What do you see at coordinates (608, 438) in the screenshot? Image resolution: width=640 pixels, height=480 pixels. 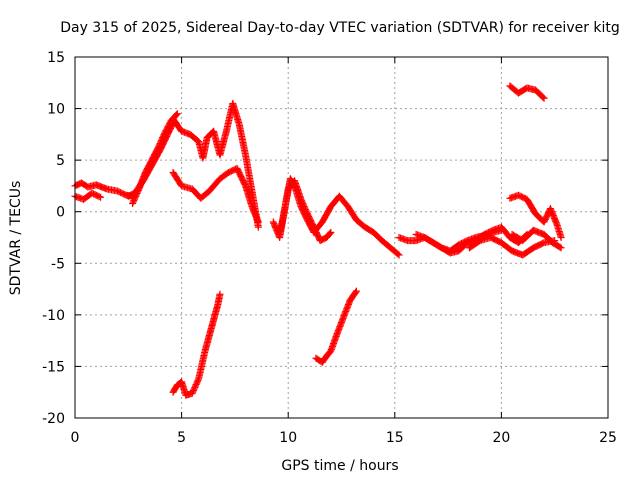 I see `x-tick-label: 25` at bounding box center [608, 438].